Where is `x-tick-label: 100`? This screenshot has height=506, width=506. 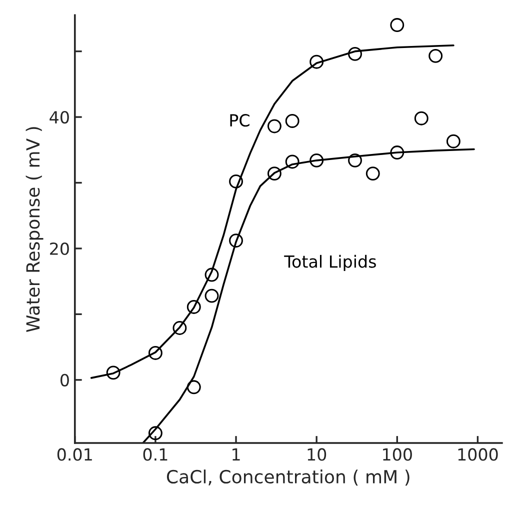 x-tick-label: 100 is located at coordinates (397, 454).